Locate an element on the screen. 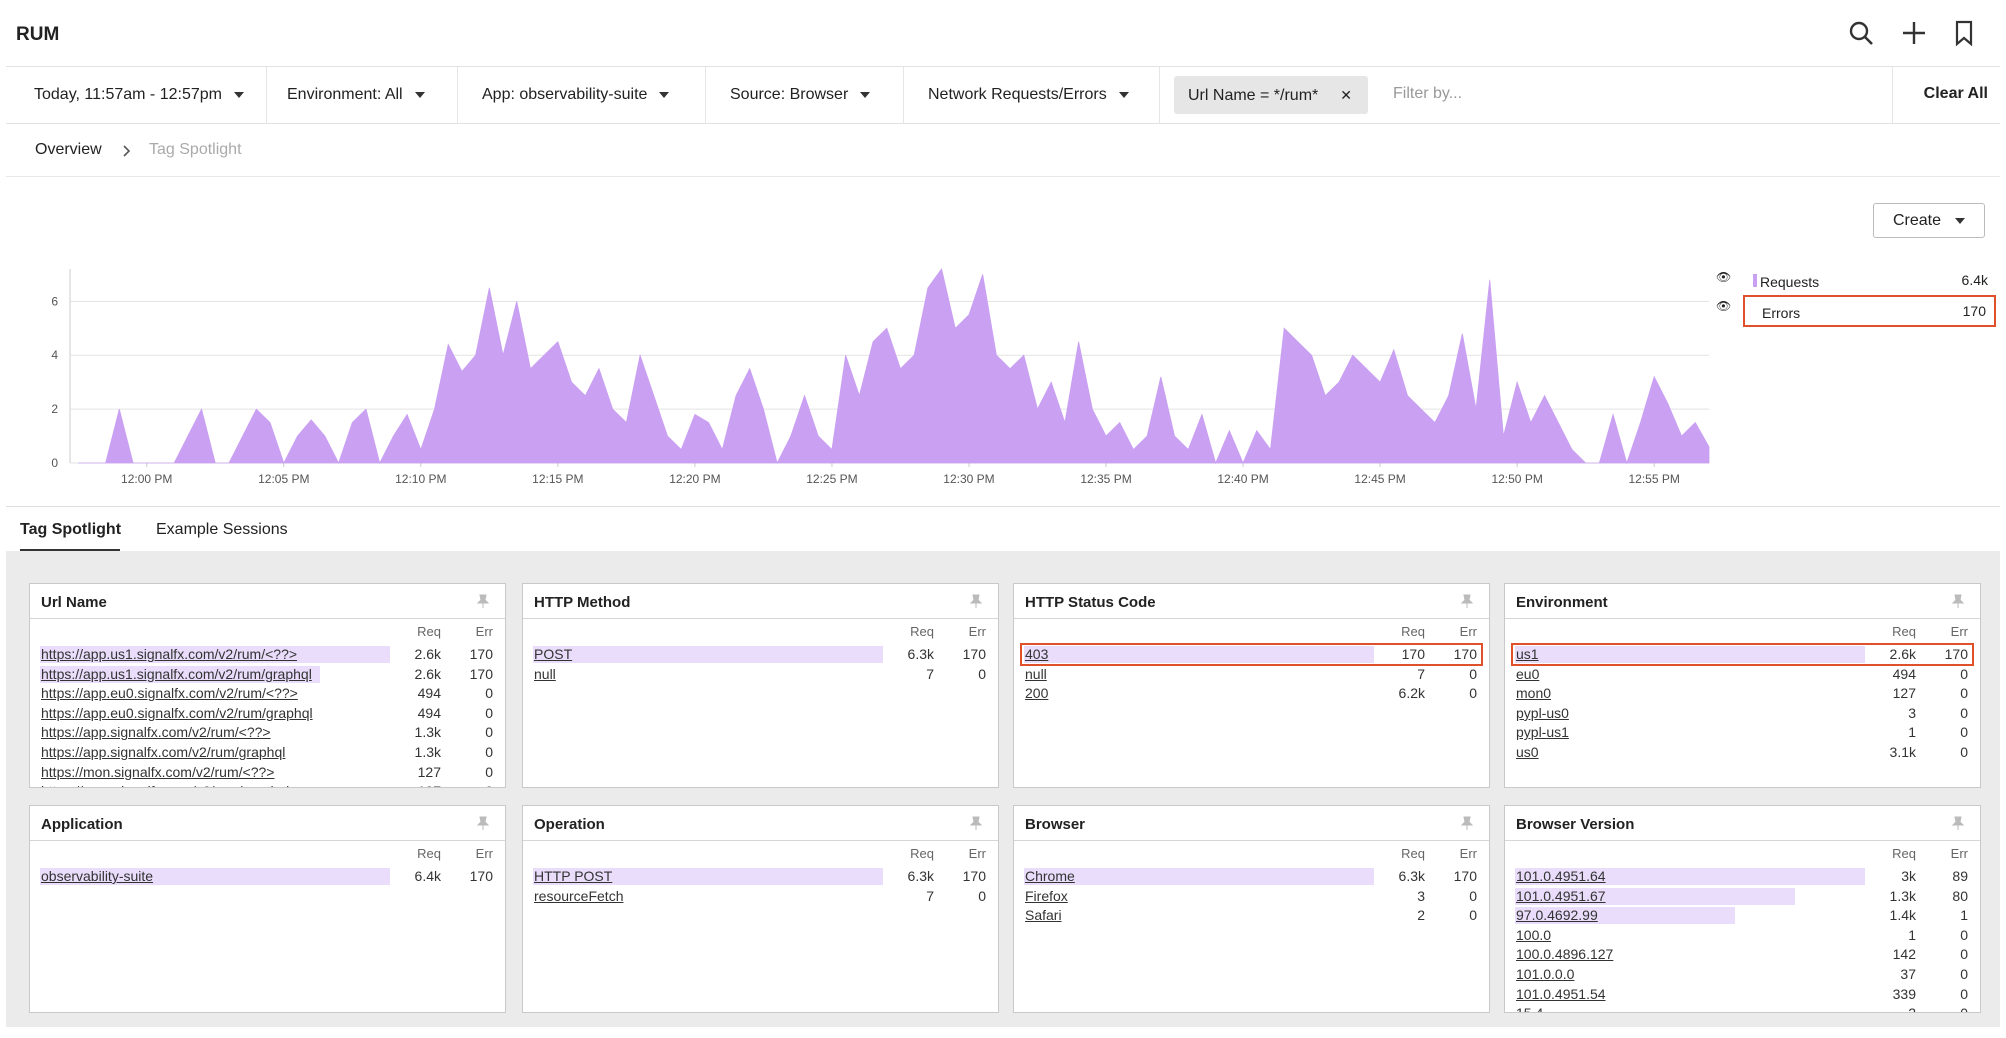 This screenshot has width=2006, height=1038. tag-row: 100.010 is located at coordinates (1742, 935).